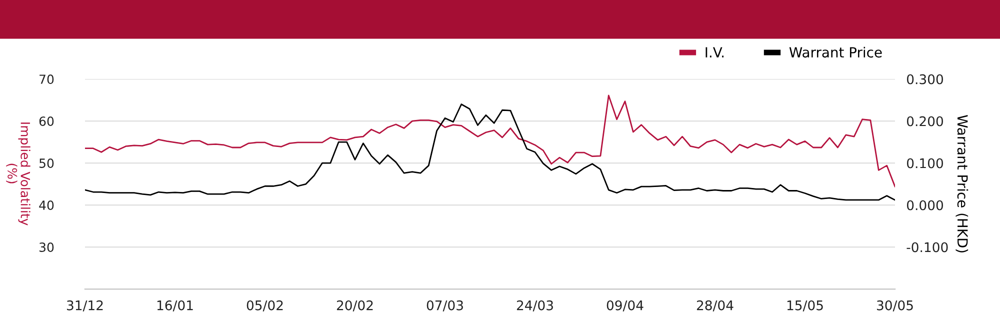  What do you see at coordinates (925, 121) in the screenshot?
I see `y2-tick-label: 0.200` at bounding box center [925, 121].